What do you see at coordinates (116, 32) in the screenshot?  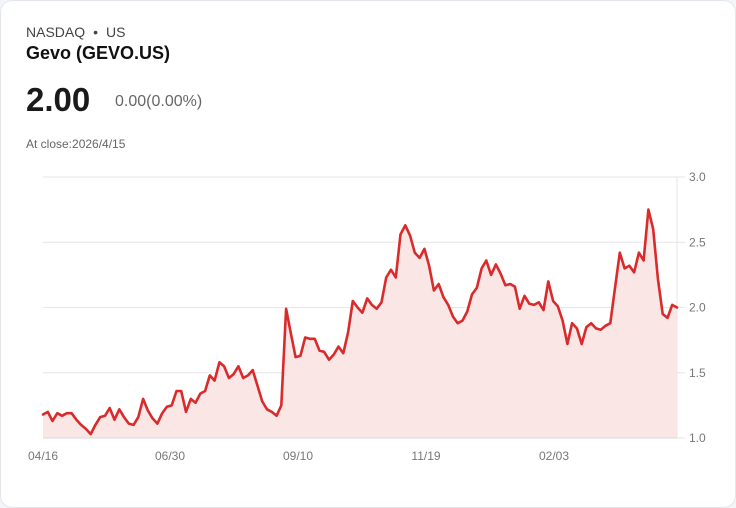 I see `region-label: US` at bounding box center [116, 32].